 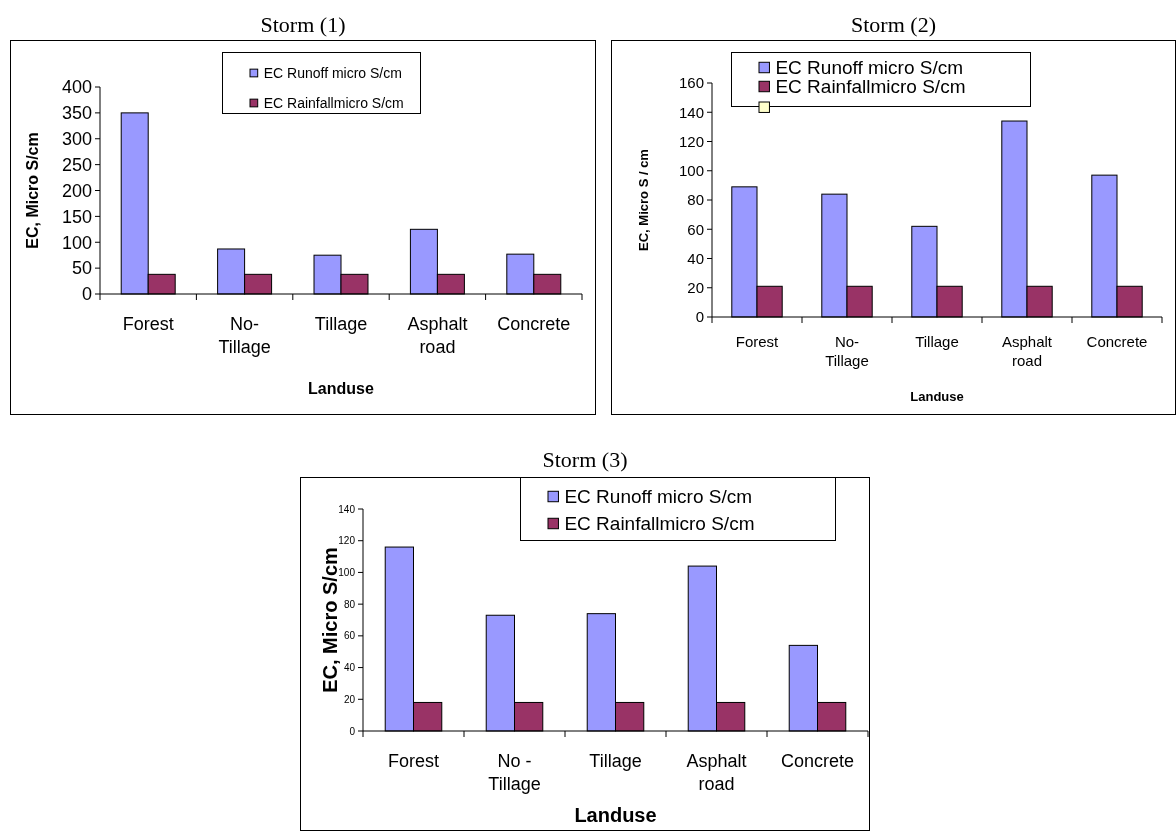 I want to click on y-axis-title: EC, Micro S/cm, so click(x=32, y=190).